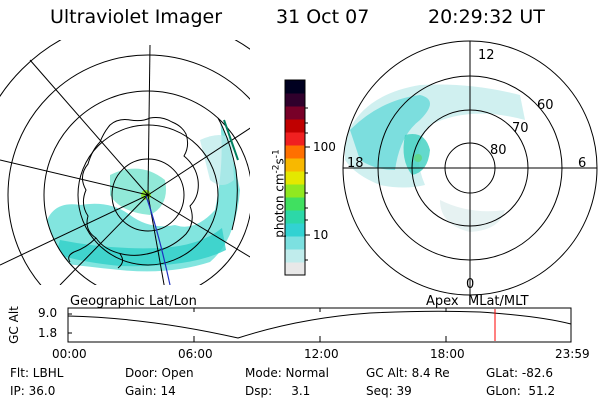 This screenshot has height=400, width=600. Describe the element at coordinates (520, 128) in the screenshot. I see `mlat-label-70: 70` at that location.